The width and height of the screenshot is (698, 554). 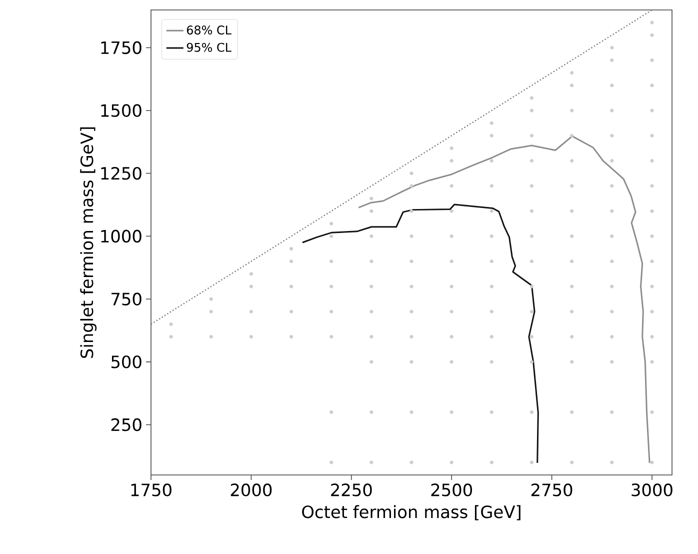 What do you see at coordinates (121, 173) in the screenshot?
I see `y-tick-label: 1250` at bounding box center [121, 173].